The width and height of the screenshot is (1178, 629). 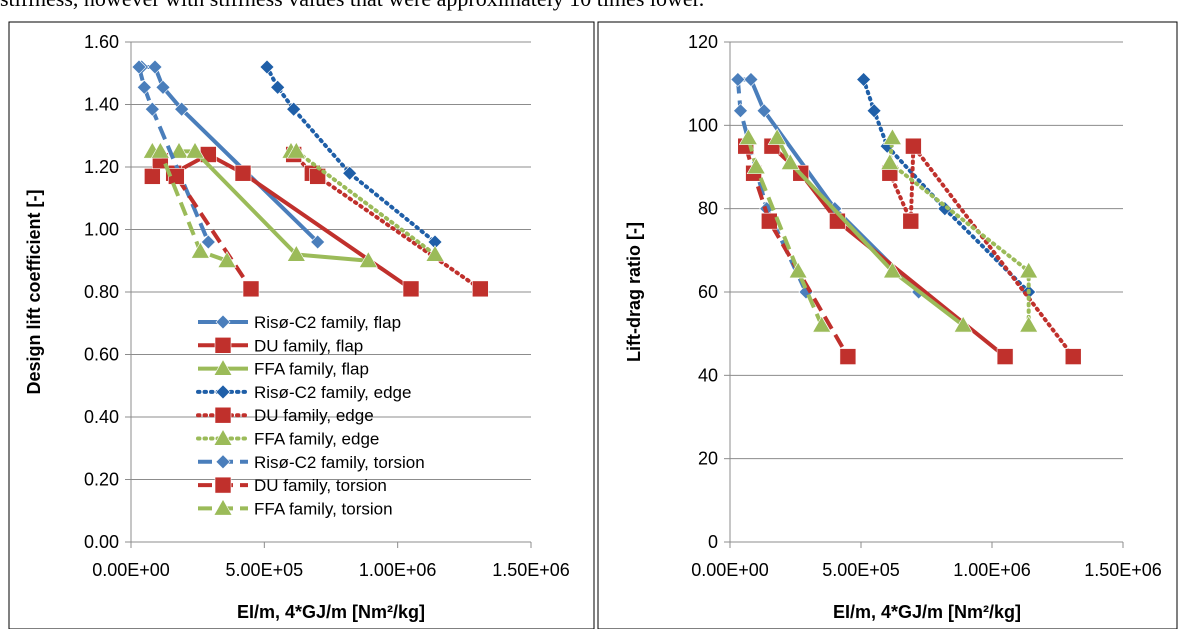 I want to click on legend-entry: Risø-C2 family, edge, so click(x=303, y=392).